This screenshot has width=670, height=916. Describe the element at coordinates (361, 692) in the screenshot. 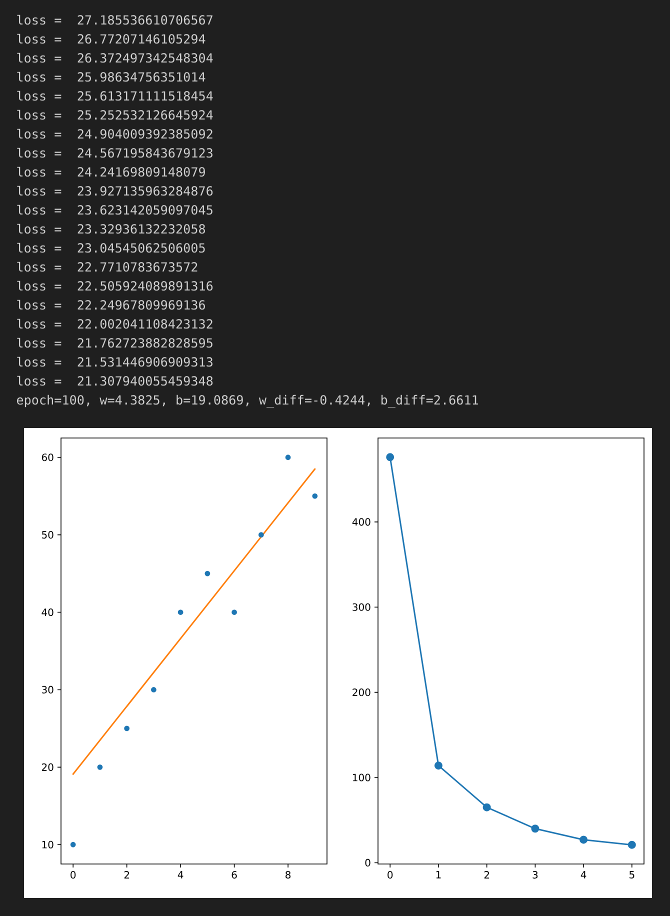

I see `y-tick-label: 200` at that location.